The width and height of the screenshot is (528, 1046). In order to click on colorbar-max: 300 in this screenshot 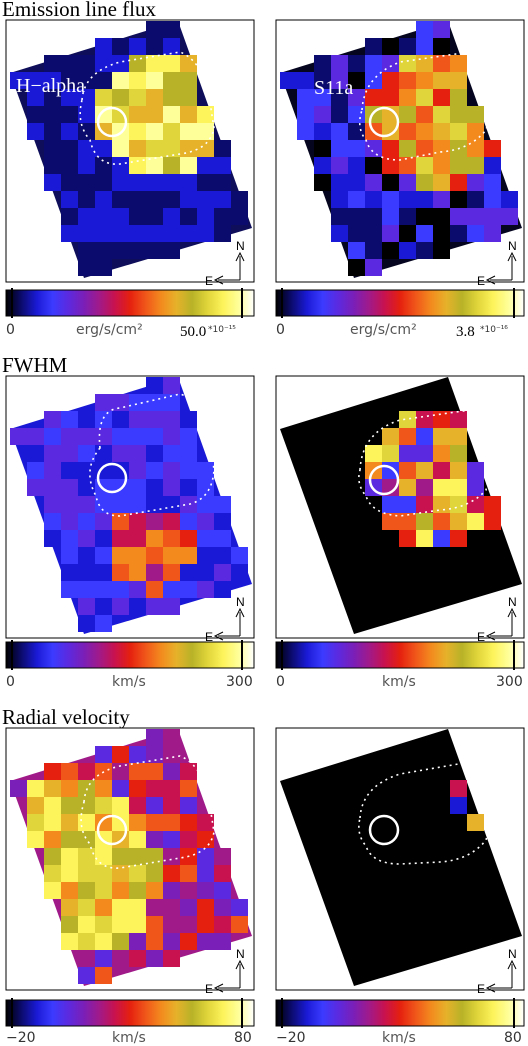, I will do `click(509, 682)`.